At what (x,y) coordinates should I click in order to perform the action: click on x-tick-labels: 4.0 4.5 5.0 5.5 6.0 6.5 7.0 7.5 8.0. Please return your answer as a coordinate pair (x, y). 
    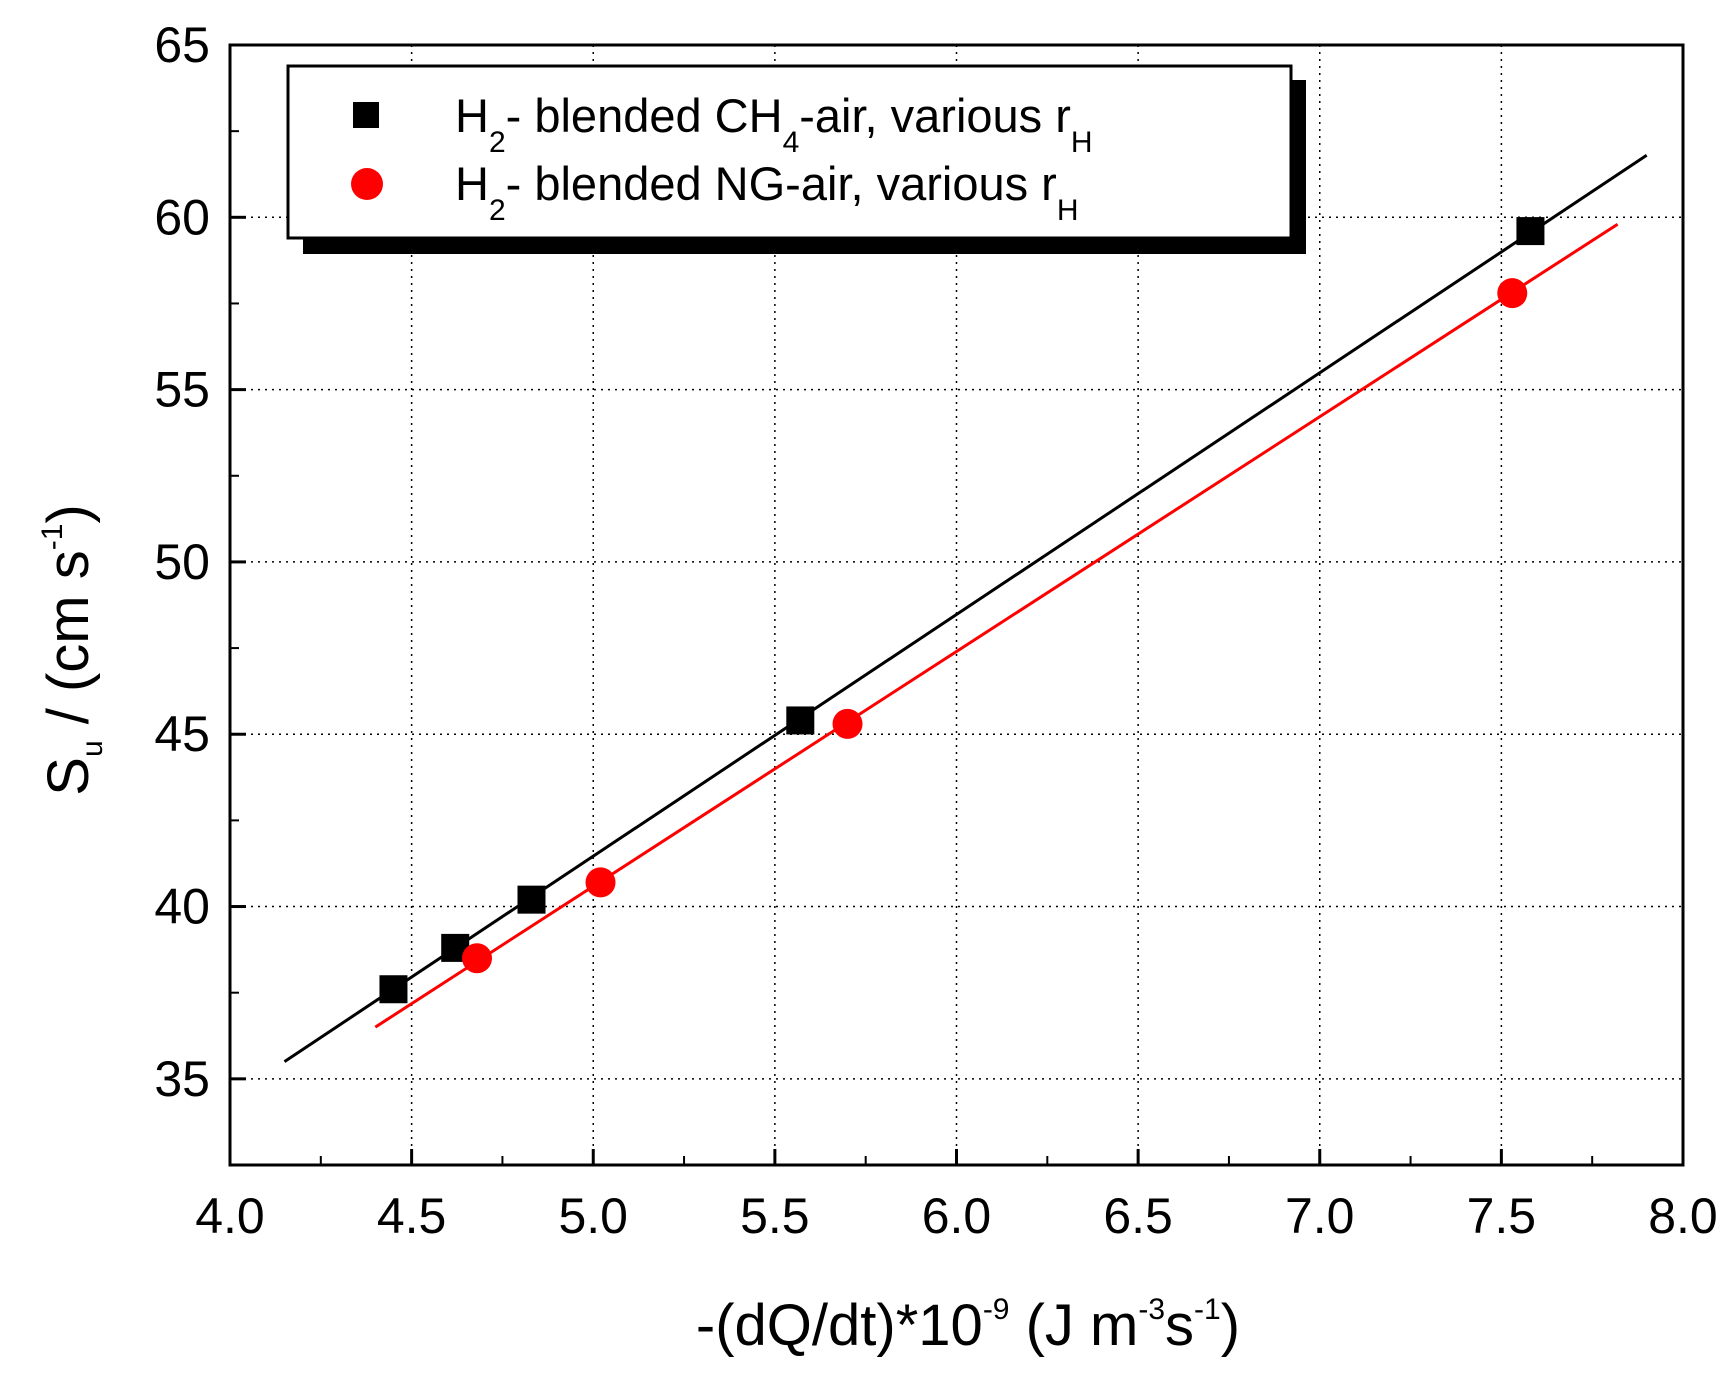
    Looking at the image, I should click on (956, 1216).